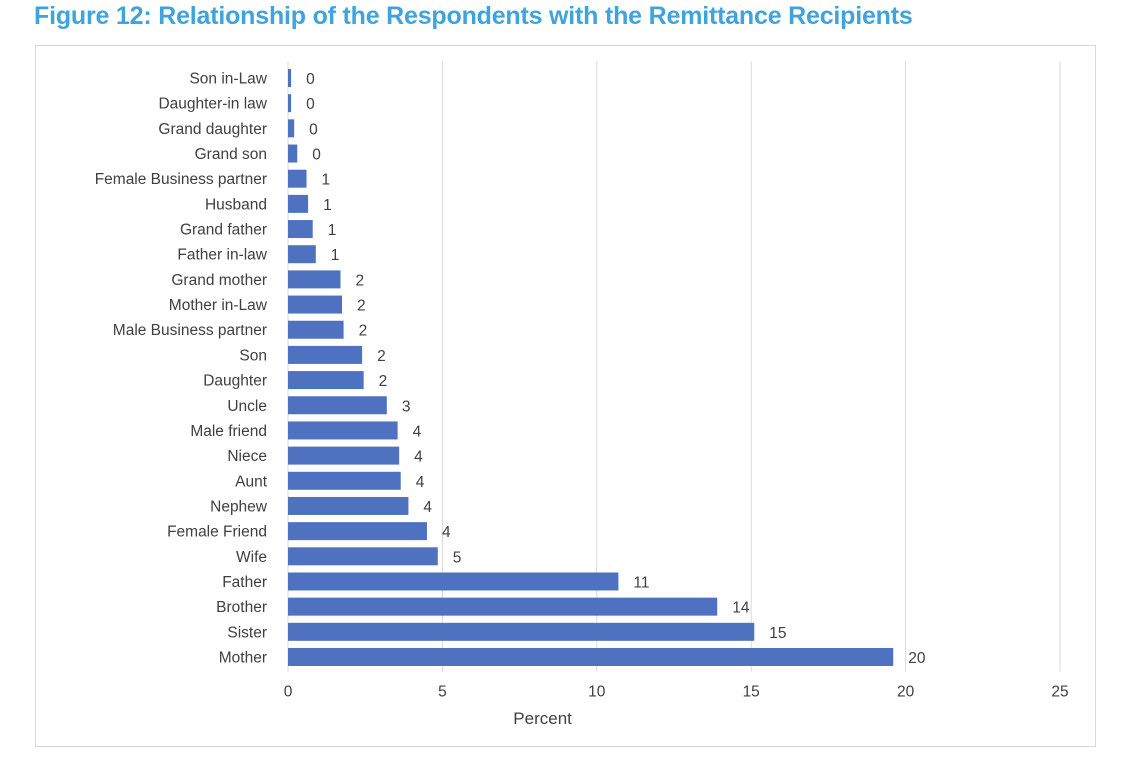  What do you see at coordinates (906, 692) in the screenshot?
I see `x-tick-label: 20` at bounding box center [906, 692].